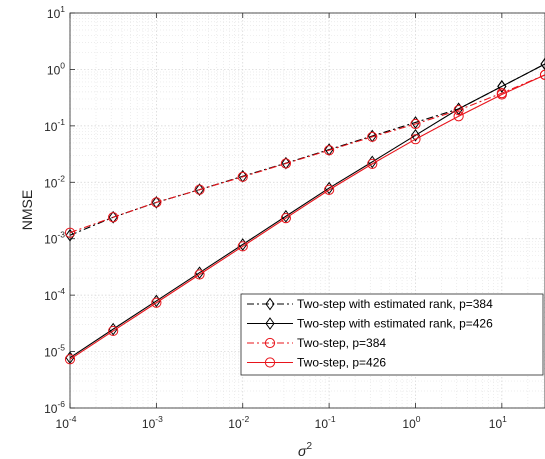 The width and height of the screenshot is (545, 459). What do you see at coordinates (54, 125) in the screenshot?
I see `y-tick-label: 10⁻¹` at bounding box center [54, 125].